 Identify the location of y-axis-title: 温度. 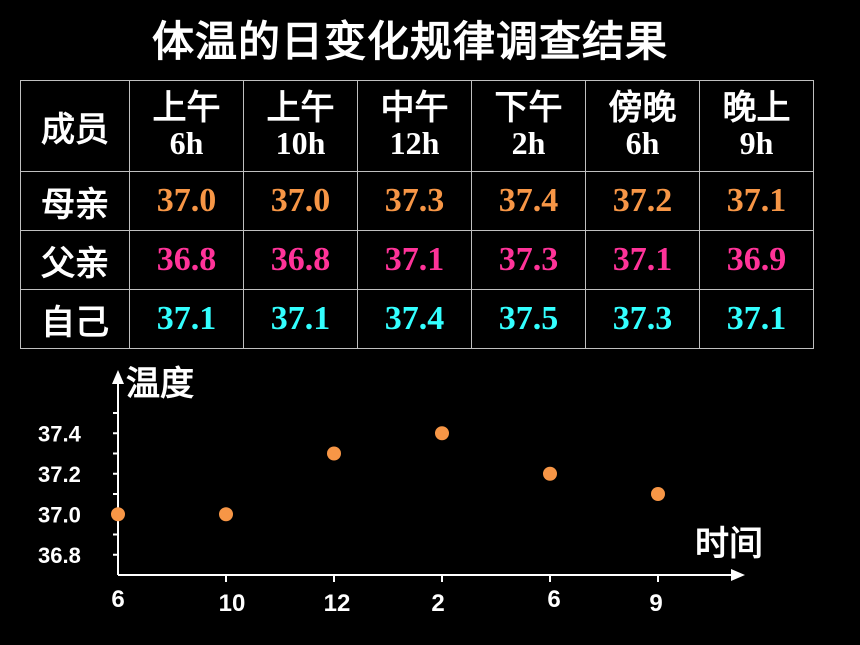
(160, 384).